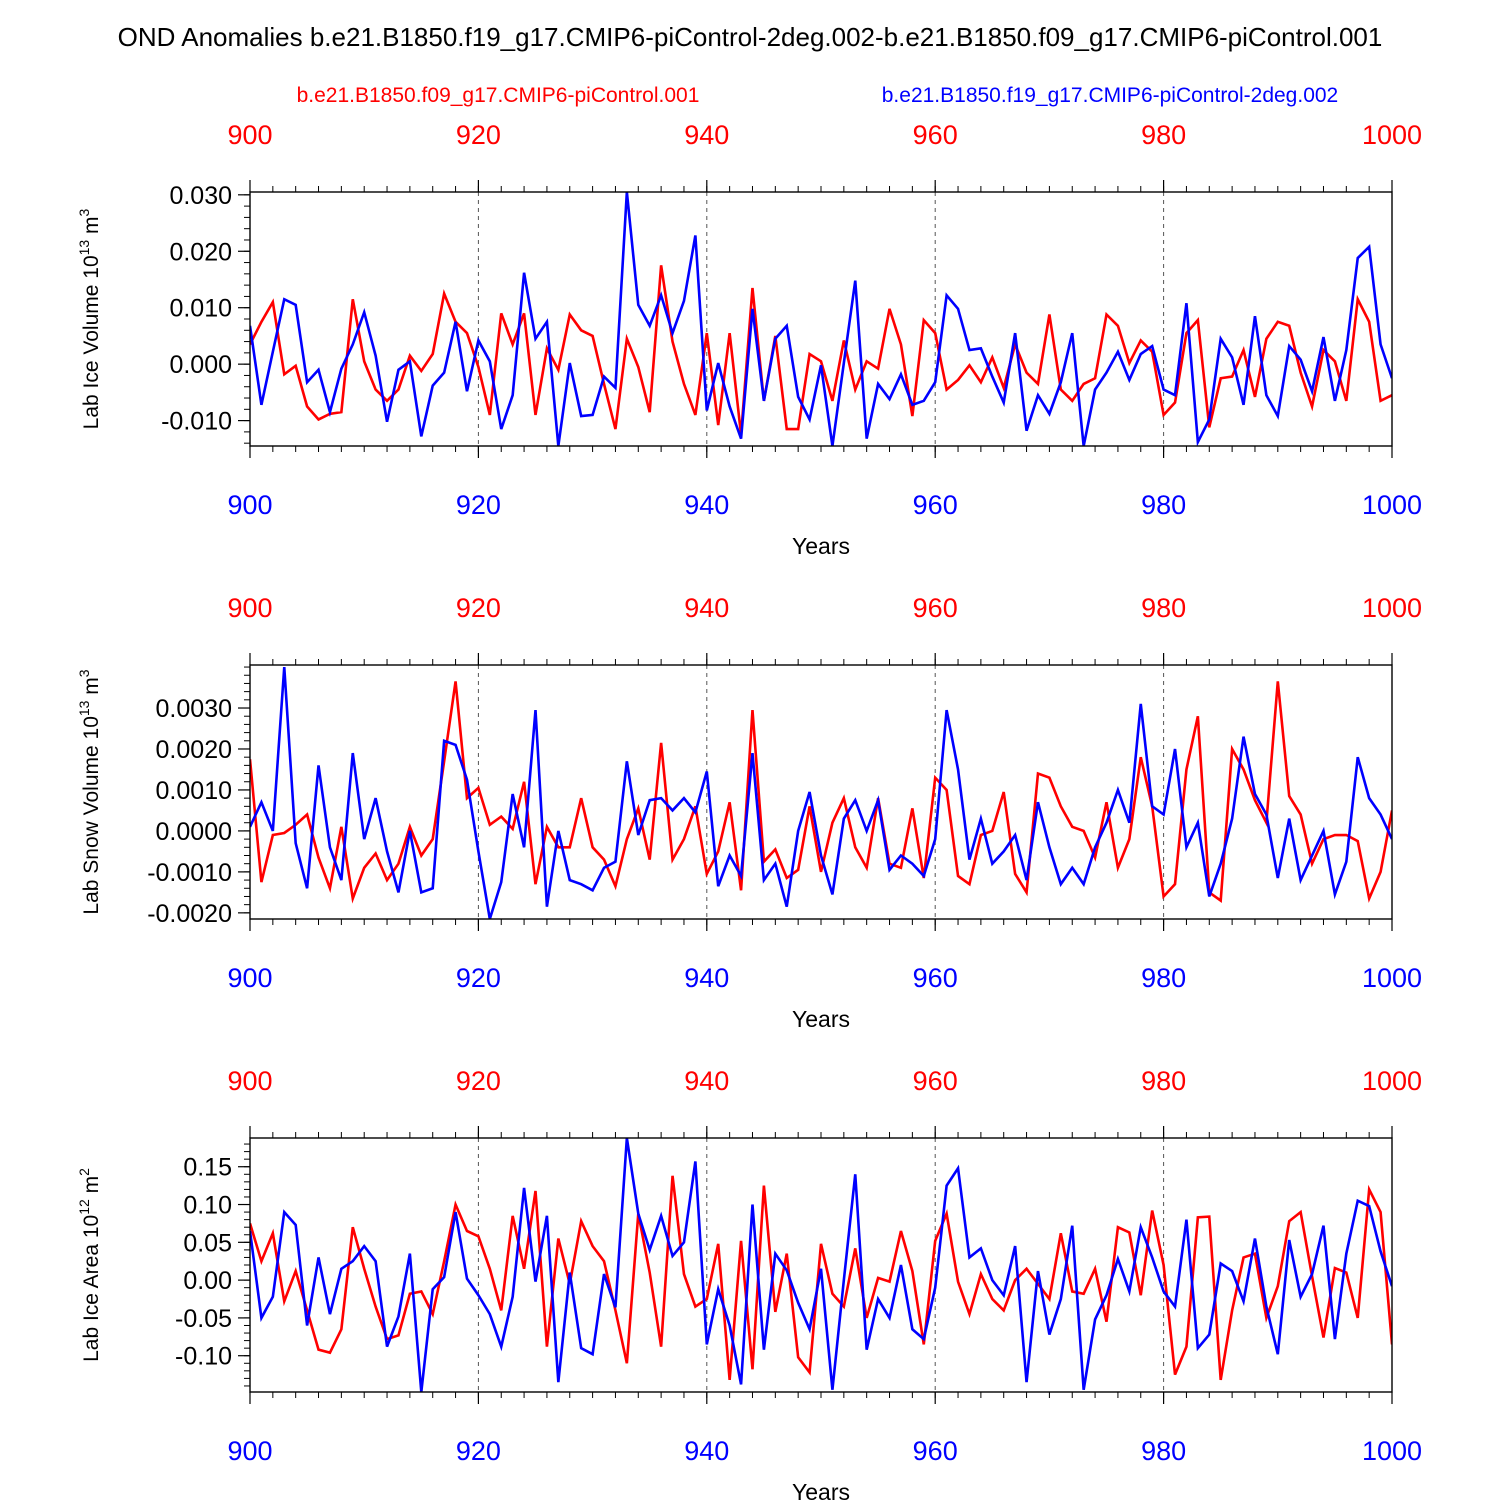 Image resolution: width=1500 pixels, height=1500 pixels. I want to click on y-tick-label: -0.05, so click(203, 1319).